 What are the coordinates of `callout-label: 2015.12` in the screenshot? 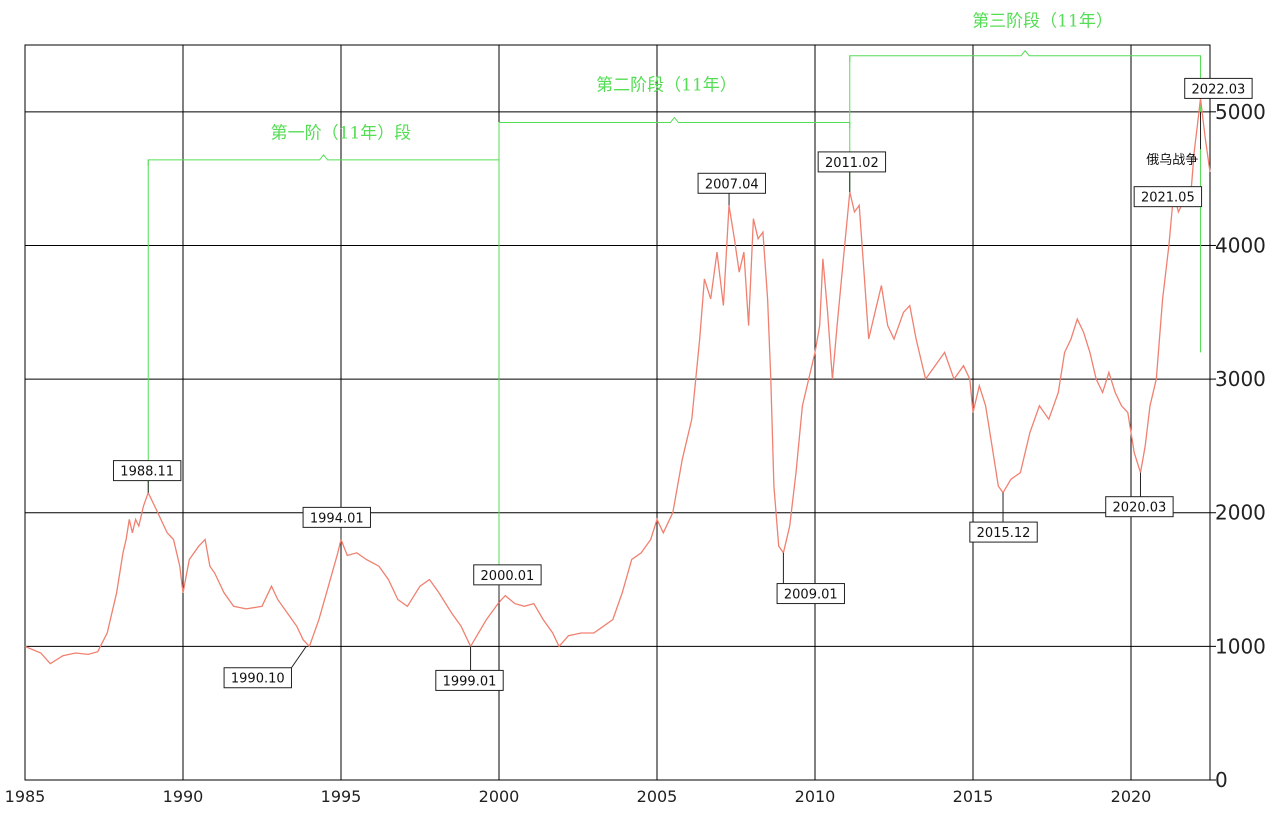 It's located at (1004, 533).